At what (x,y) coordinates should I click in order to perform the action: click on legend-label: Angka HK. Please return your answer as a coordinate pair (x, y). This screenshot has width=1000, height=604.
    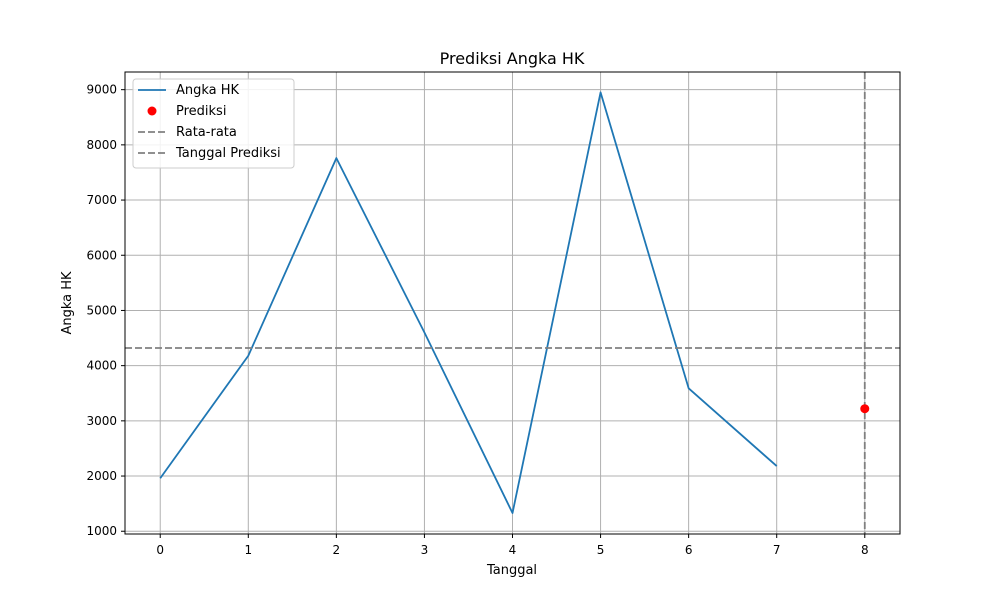
    Looking at the image, I should click on (208, 90).